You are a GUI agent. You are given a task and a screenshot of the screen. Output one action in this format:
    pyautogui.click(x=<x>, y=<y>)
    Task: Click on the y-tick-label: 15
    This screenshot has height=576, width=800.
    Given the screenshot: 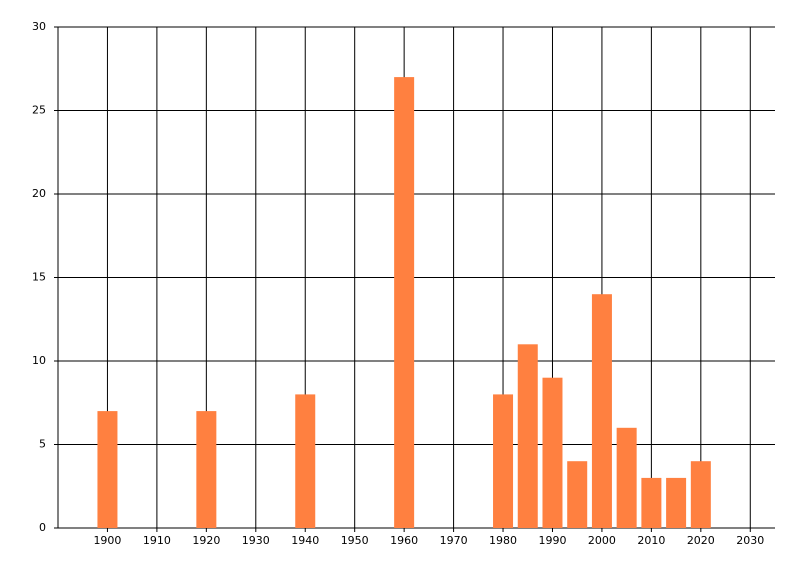 What is the action you would take?
    pyautogui.click(x=39, y=277)
    